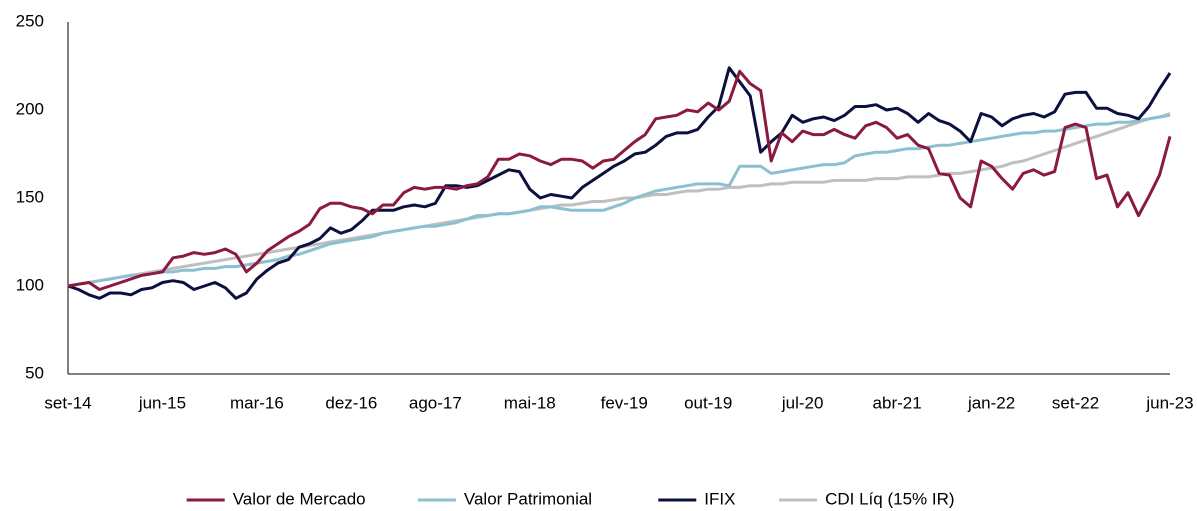 The height and width of the screenshot is (511, 1197). Describe the element at coordinates (889, 498) in the screenshot. I see `legend-label: CDI Líq (15% IR)` at that location.